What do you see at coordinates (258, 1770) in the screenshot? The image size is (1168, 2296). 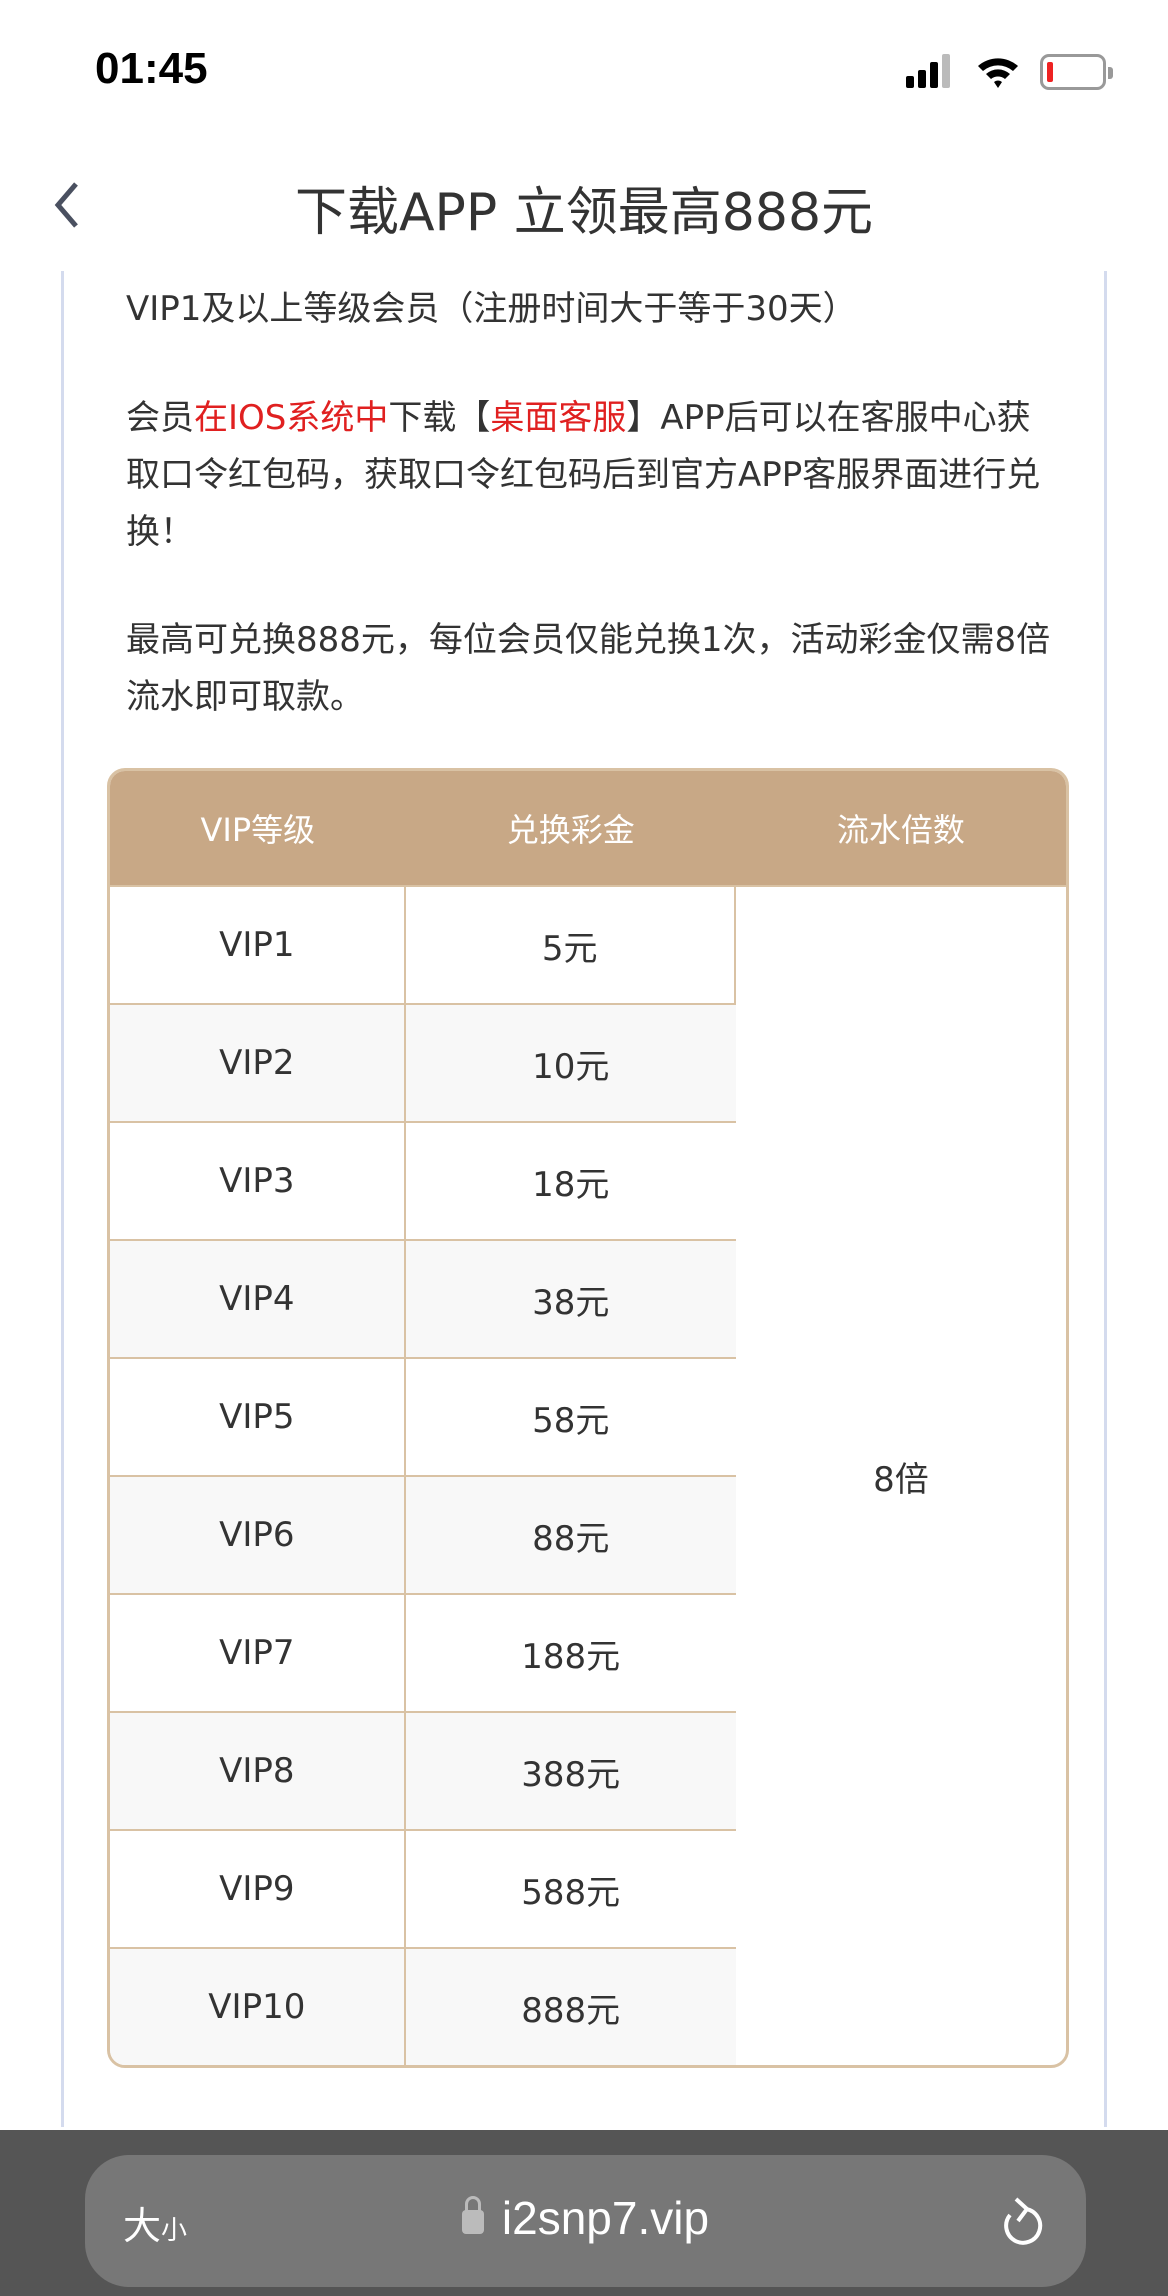 I see `vip-level-cell: VIP8` at bounding box center [258, 1770].